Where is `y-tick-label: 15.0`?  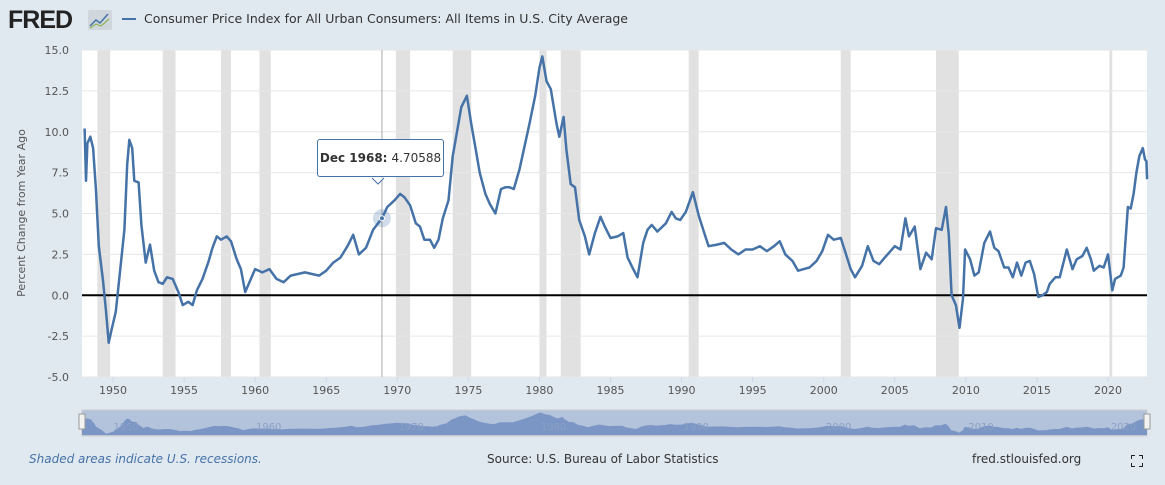
y-tick-label: 15.0 is located at coordinates (57, 50).